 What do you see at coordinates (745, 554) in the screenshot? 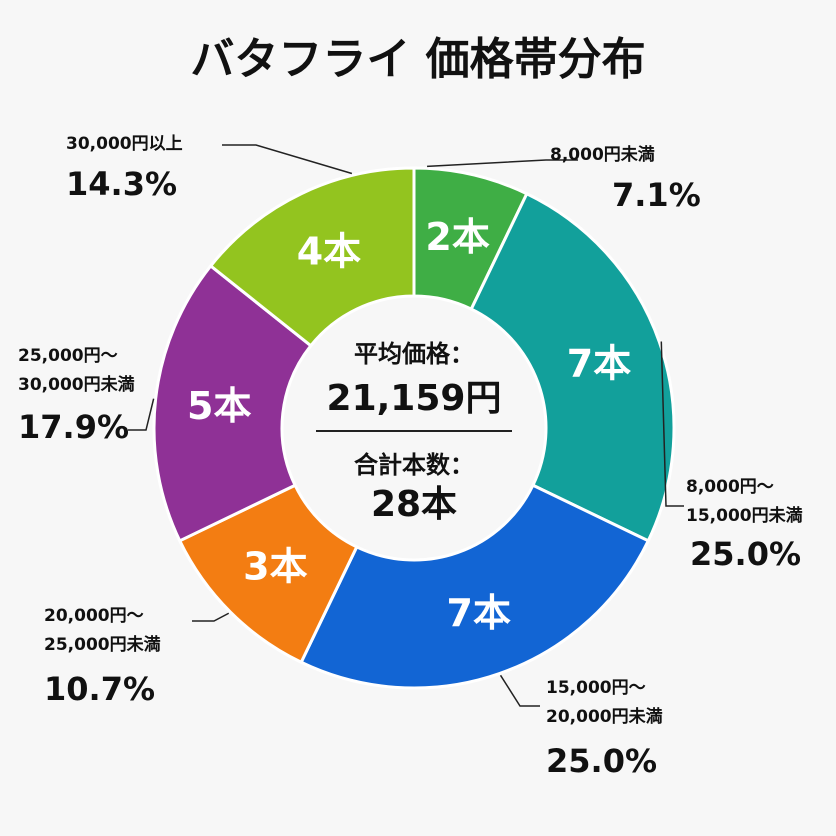
I see `segment-percent-label-2: 25.0%` at bounding box center [745, 554].